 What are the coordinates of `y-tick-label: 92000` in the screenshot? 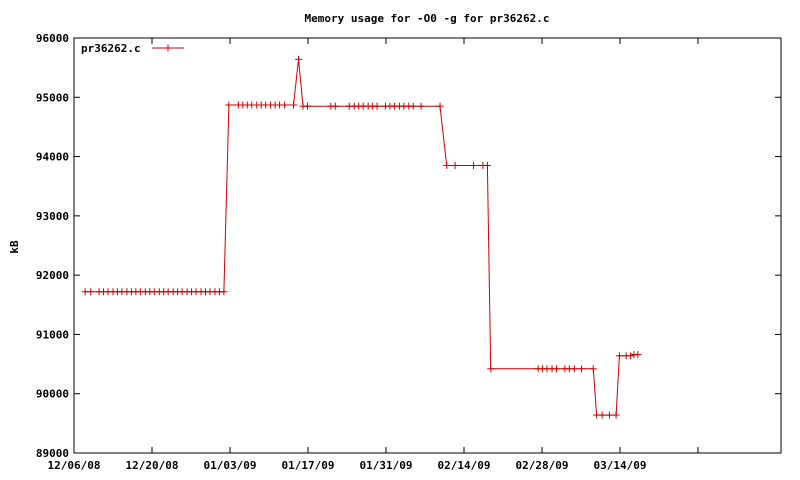 It's located at (52, 275).